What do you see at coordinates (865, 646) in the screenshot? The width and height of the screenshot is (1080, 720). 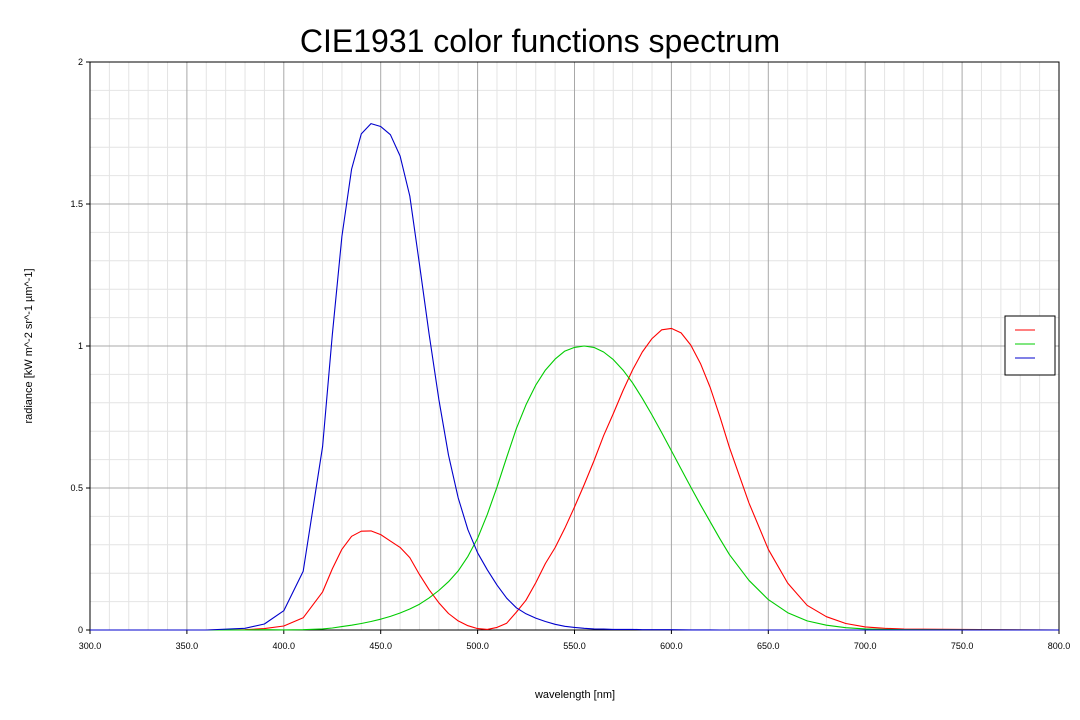 I see `x-tick-label: 700.0` at bounding box center [865, 646].